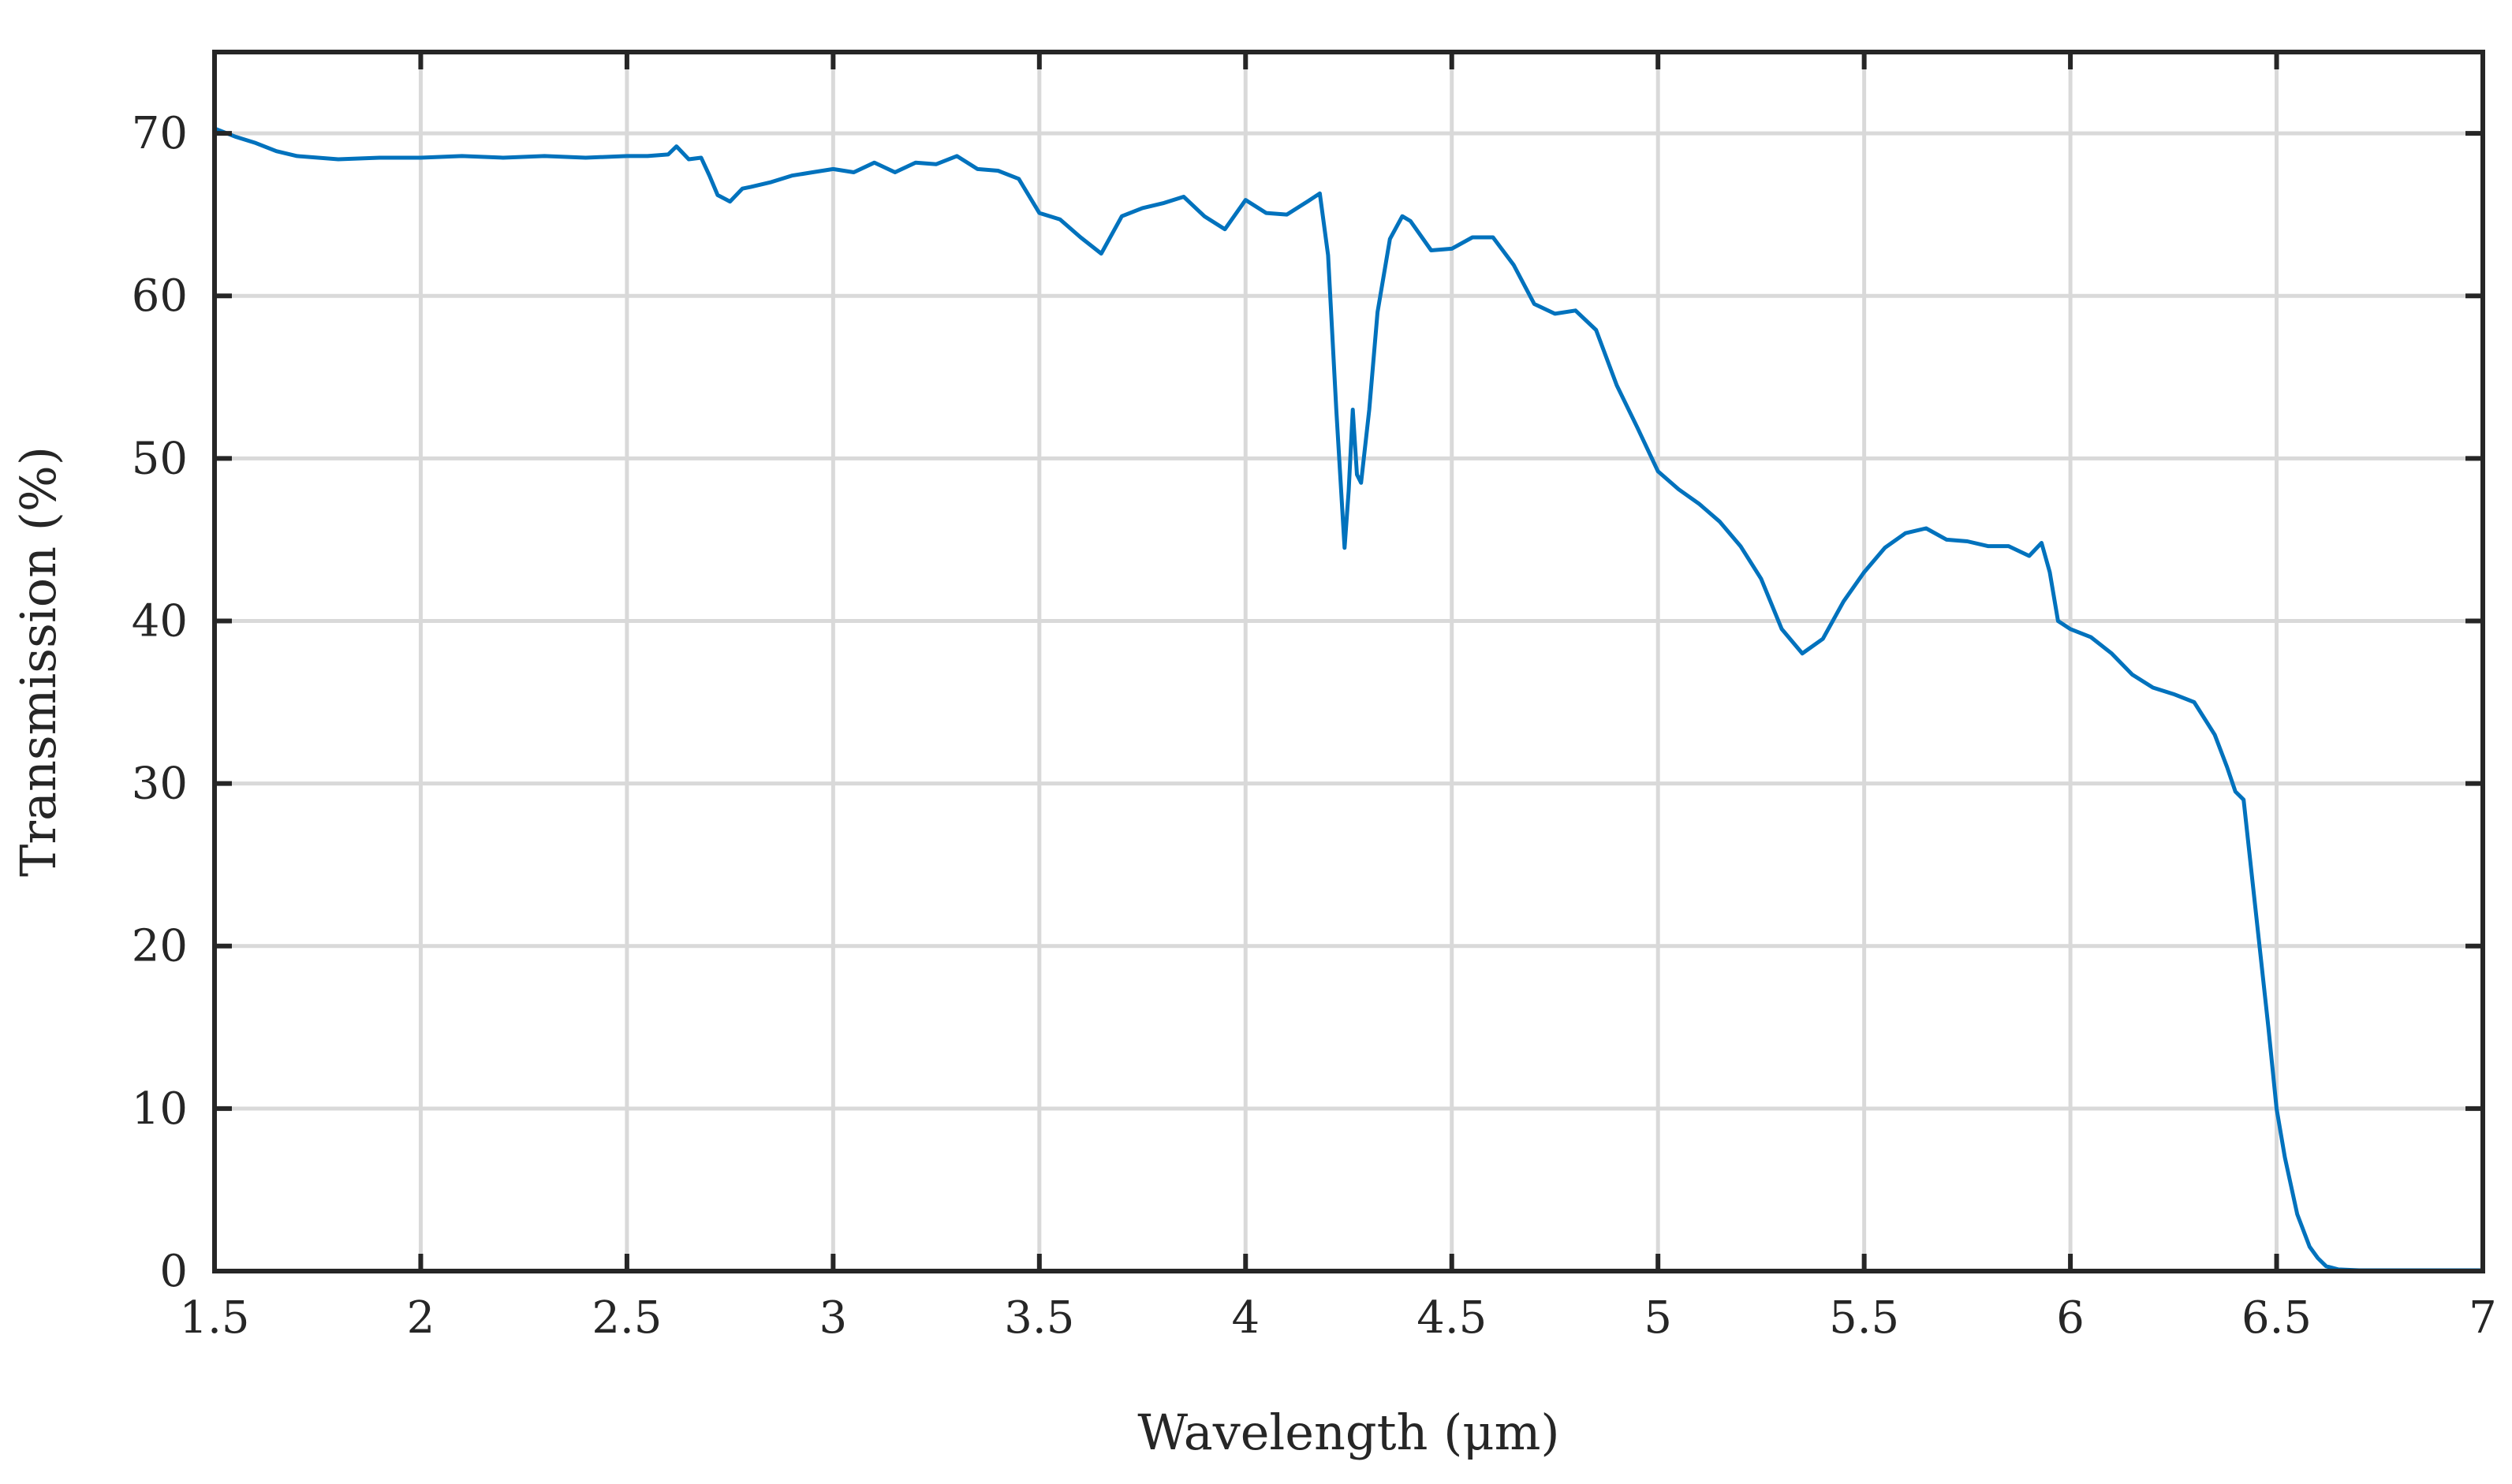 The height and width of the screenshot is (1484, 2512). Describe the element at coordinates (1452, 1318) in the screenshot. I see `x-tick-label: 4.5` at that location.